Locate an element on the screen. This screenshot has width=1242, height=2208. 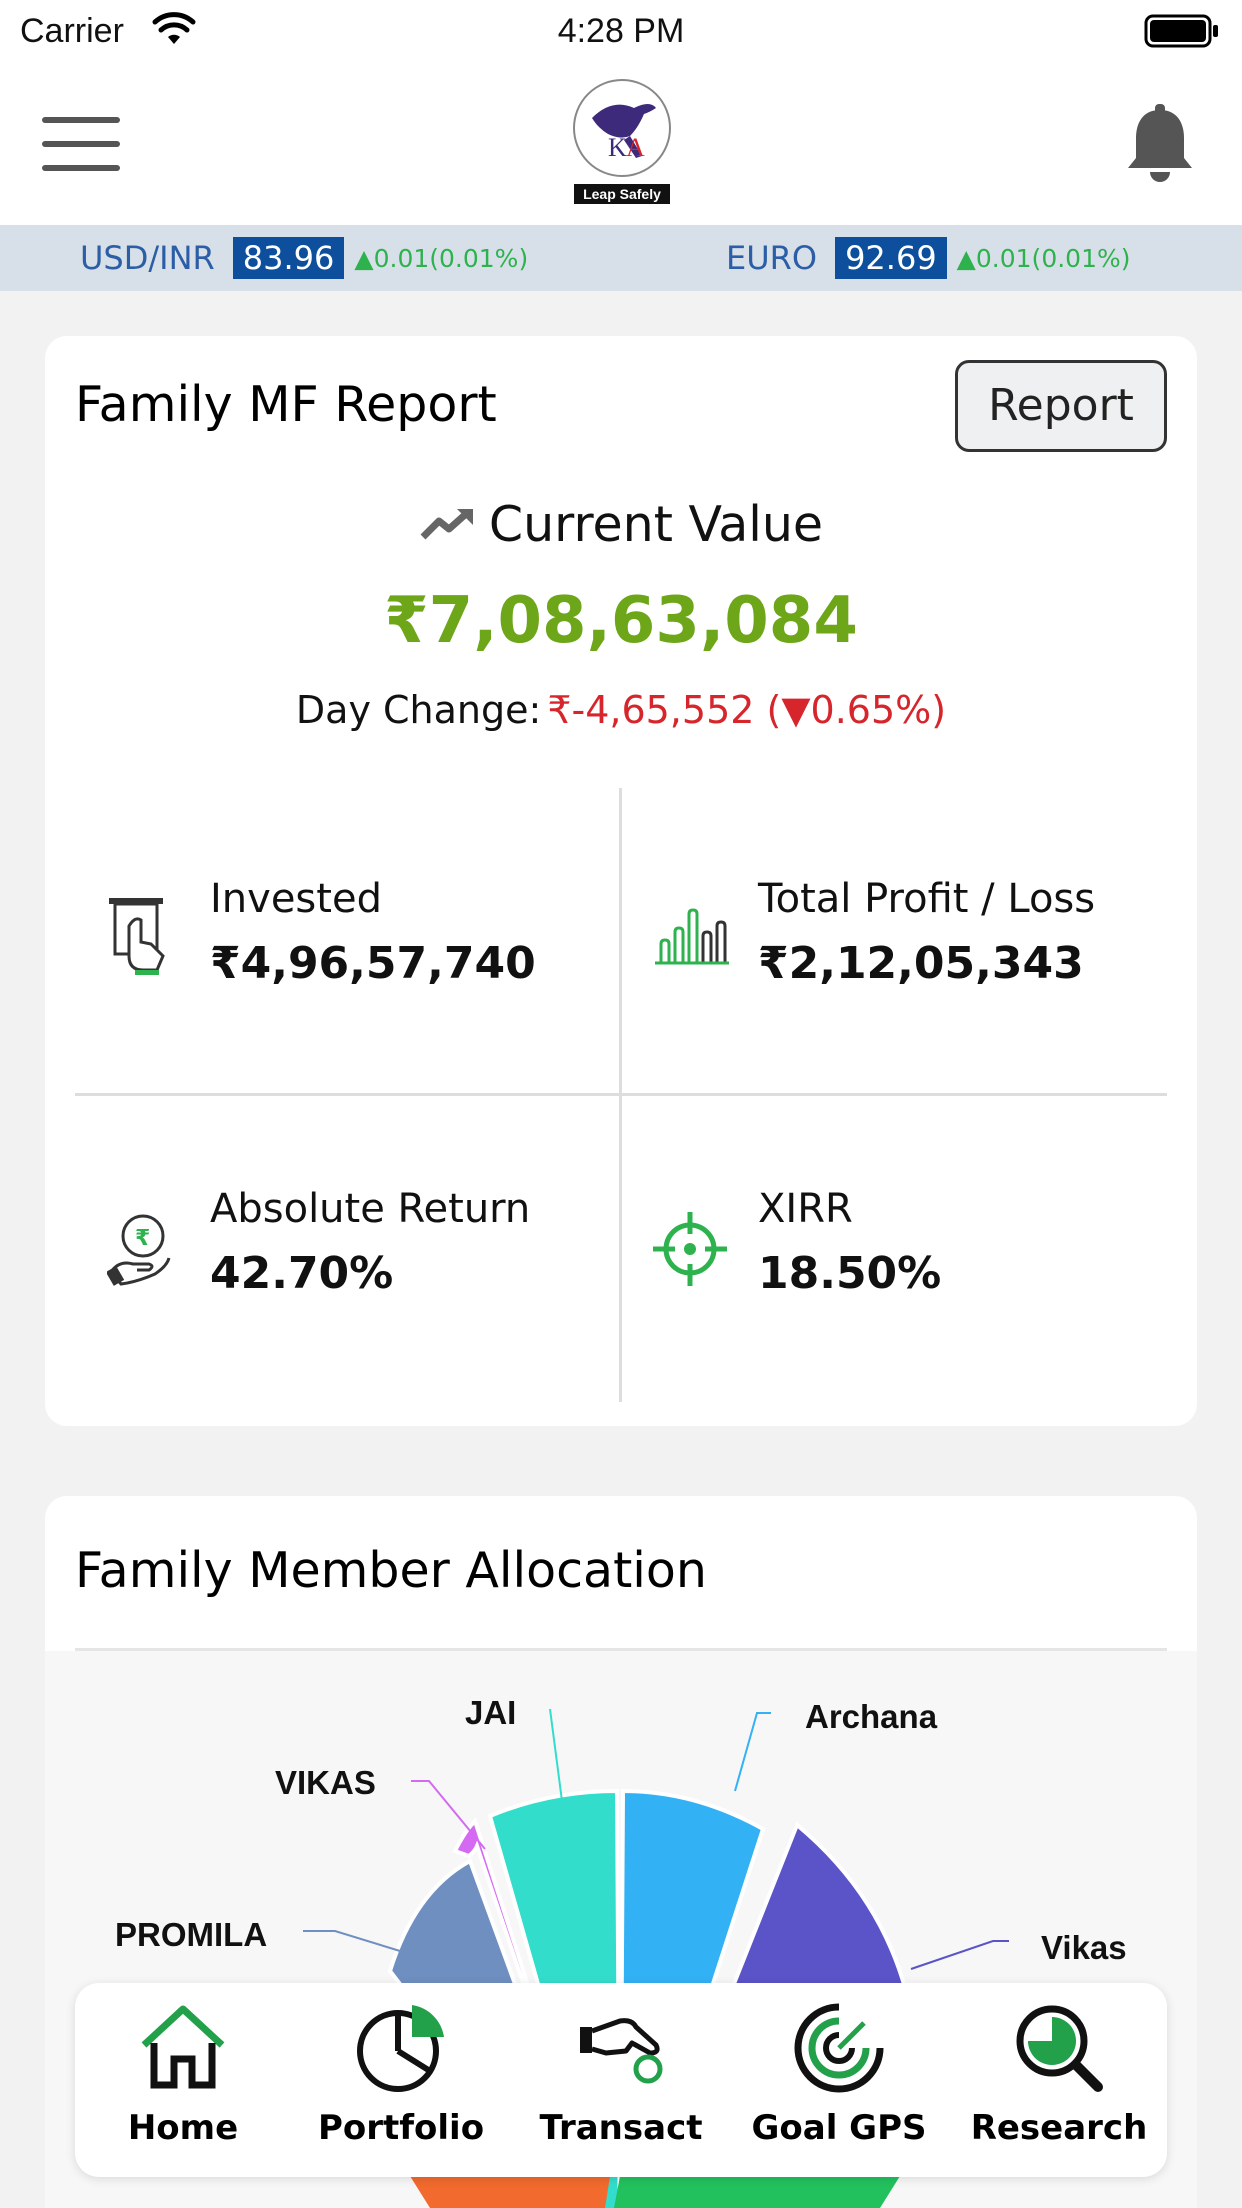
pie-label-vikas-upper: VIKAS is located at coordinates (325, 1782).